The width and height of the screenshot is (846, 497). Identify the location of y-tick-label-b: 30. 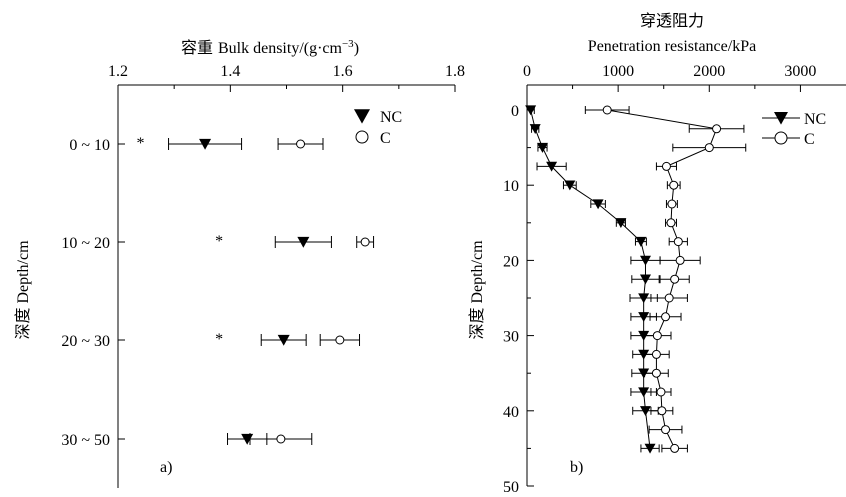
(511, 337).